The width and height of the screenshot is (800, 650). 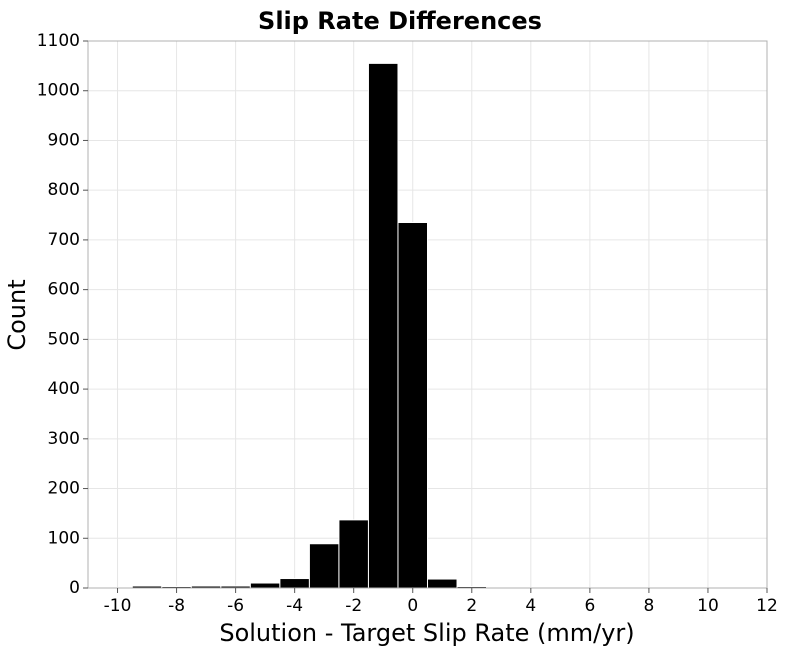 What do you see at coordinates (412, 606) in the screenshot?
I see `x-tick-label: 0` at bounding box center [412, 606].